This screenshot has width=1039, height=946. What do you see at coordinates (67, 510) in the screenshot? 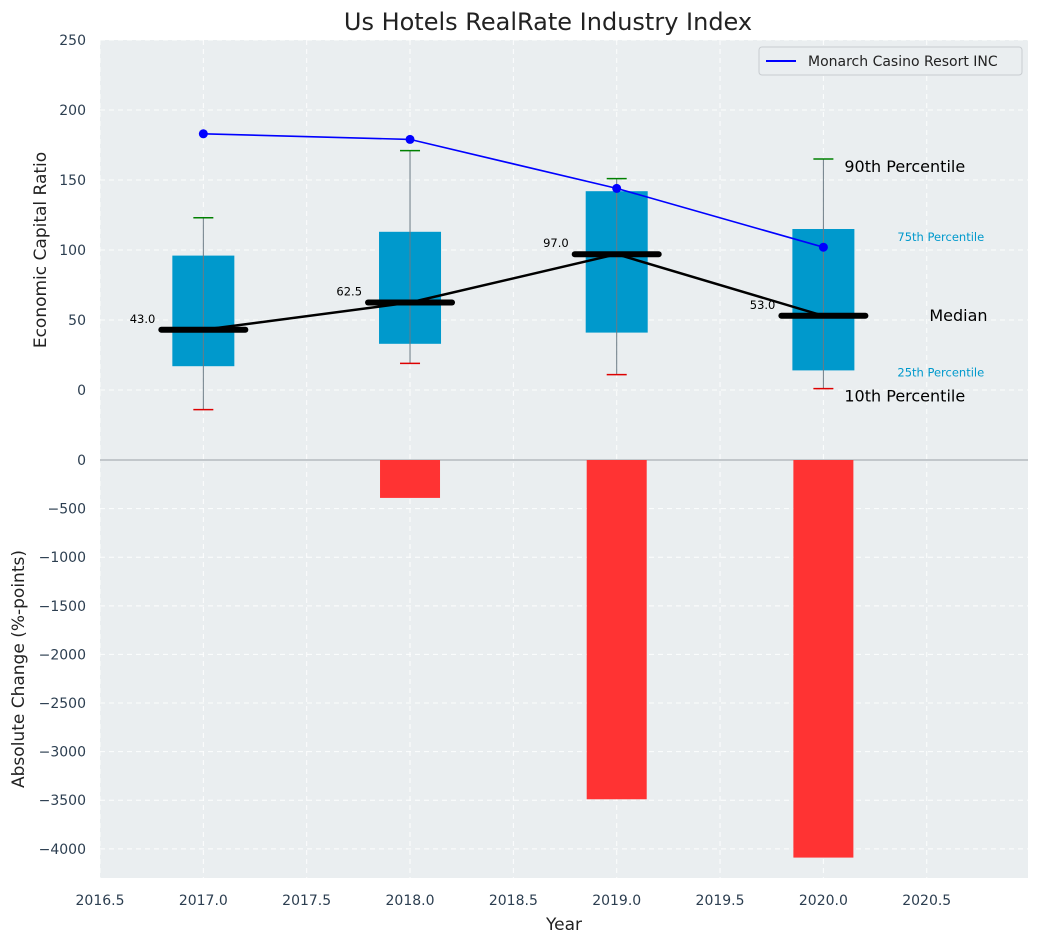
I see `bottom-y-tick-label: −500` at bounding box center [67, 510].